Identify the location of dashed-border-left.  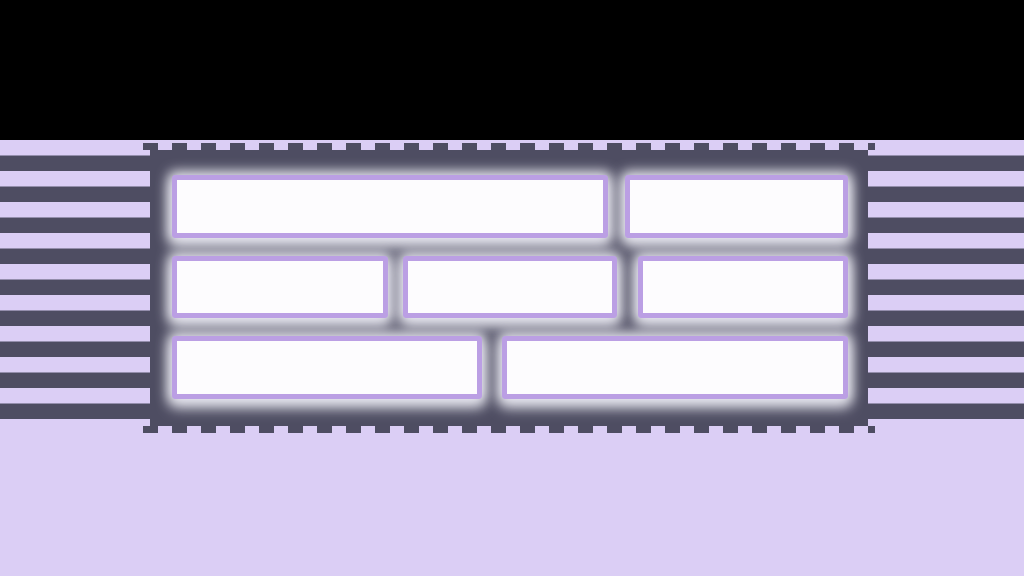
(146, 288).